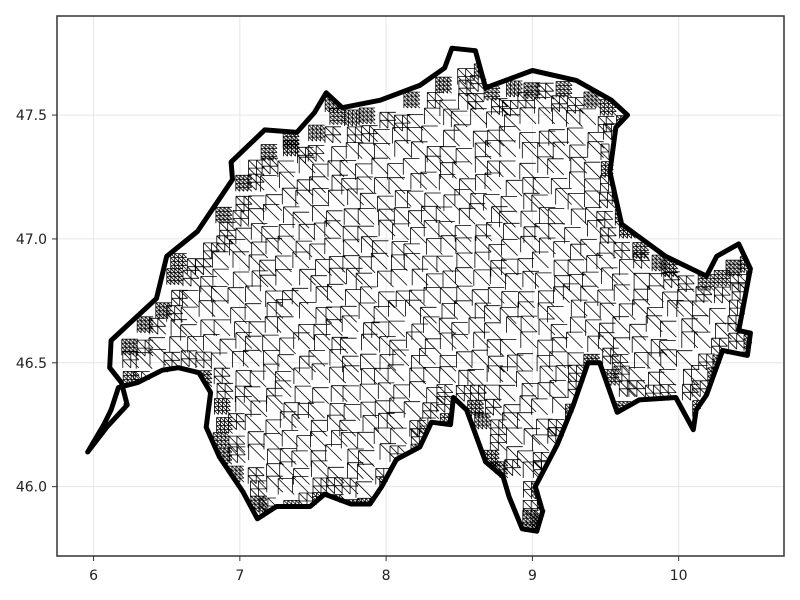 The image size is (800, 600). Describe the element at coordinates (93, 576) in the screenshot. I see `x-tick-label: 6` at that location.